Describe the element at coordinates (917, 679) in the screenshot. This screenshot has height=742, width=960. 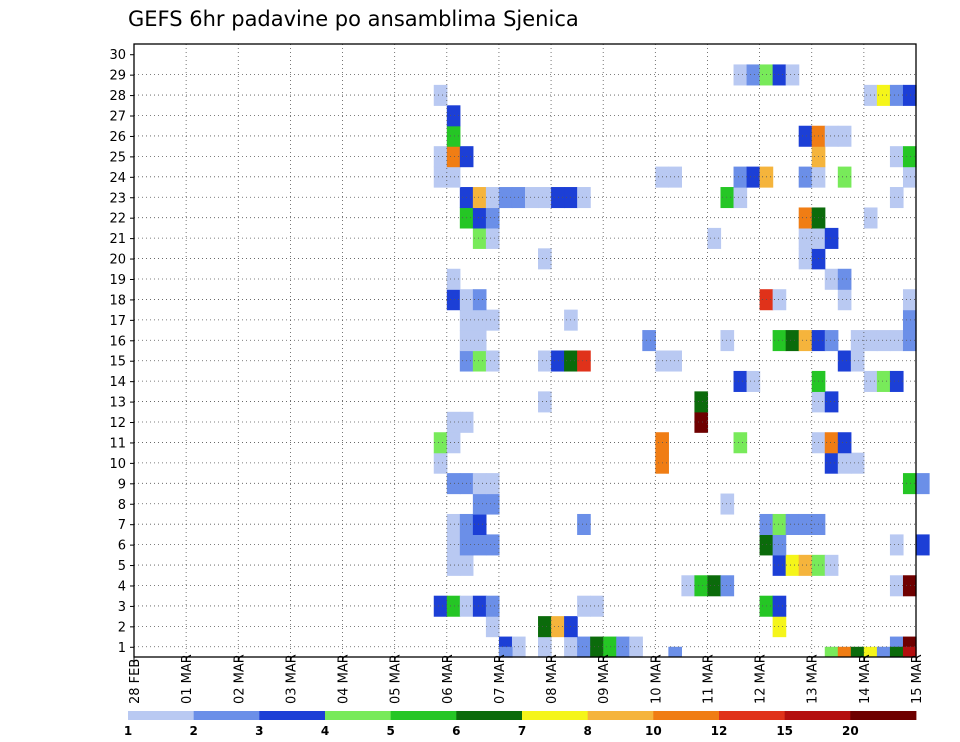
I see `x-tick-label: 15 MAR` at that location.